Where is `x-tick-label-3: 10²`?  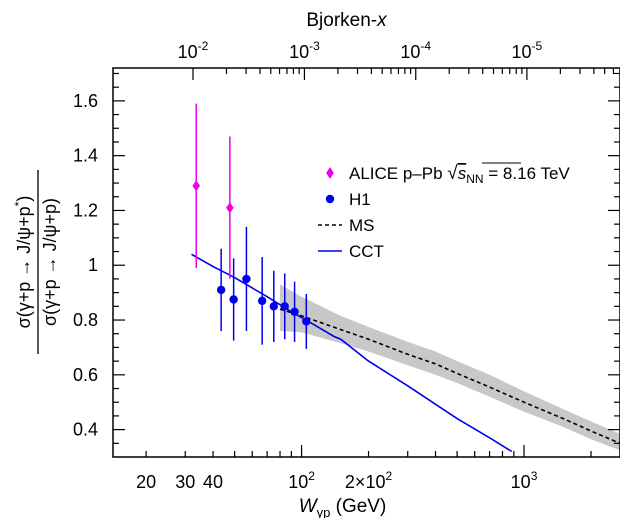 x-tick-label-3: 10² is located at coordinates (301, 480).